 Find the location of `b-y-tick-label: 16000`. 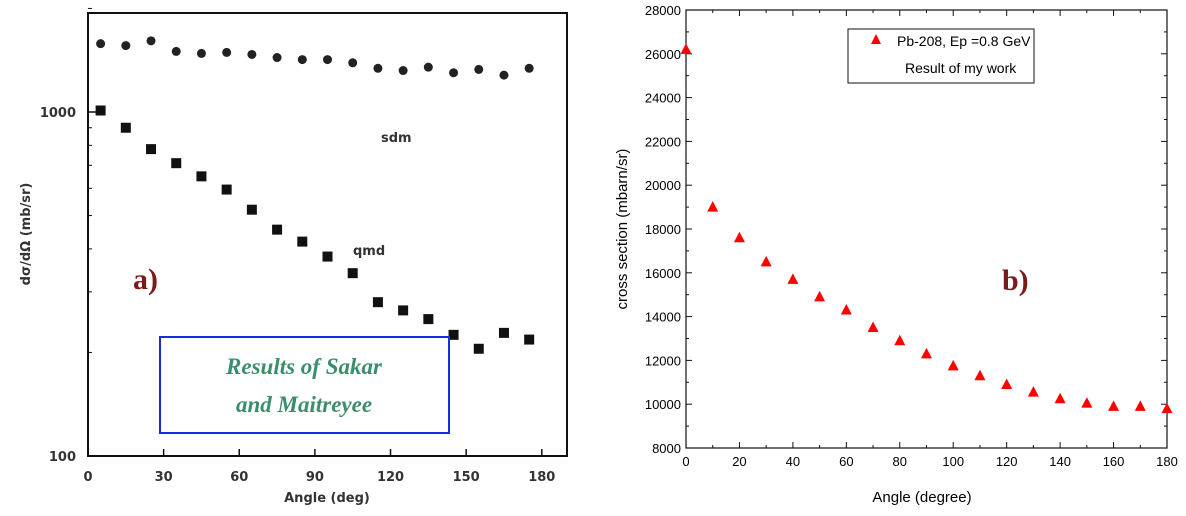

b-y-tick-label: 16000 is located at coordinates (663, 273).